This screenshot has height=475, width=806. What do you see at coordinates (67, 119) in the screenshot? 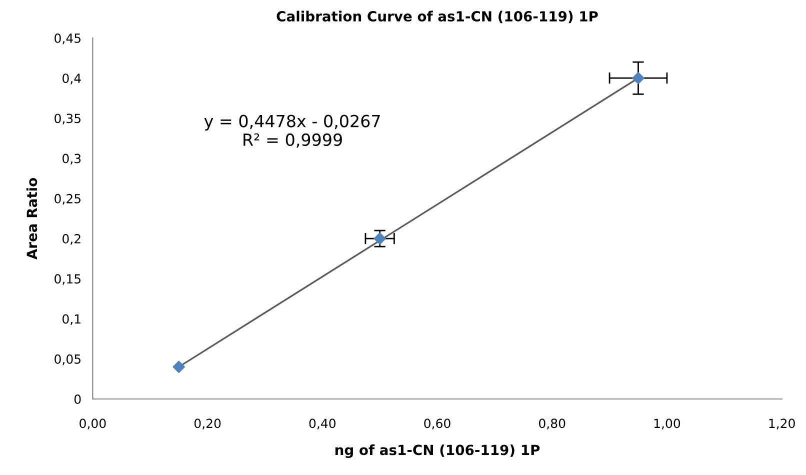
I see `y-tick-label: 0,35` at bounding box center [67, 119].